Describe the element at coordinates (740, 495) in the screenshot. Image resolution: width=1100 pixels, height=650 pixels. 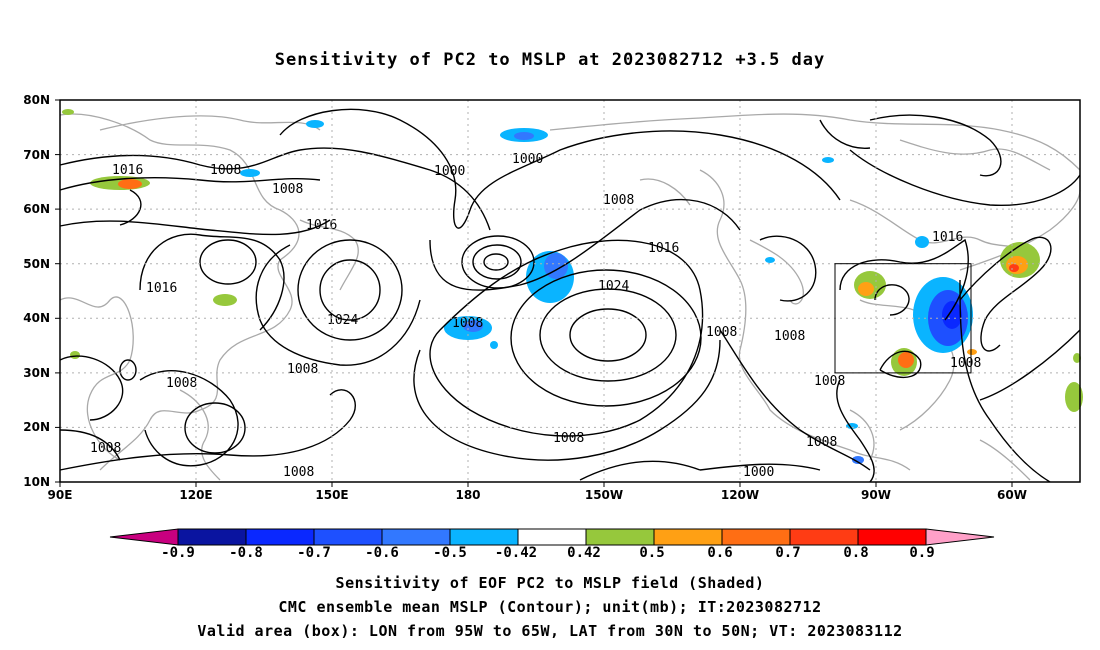
I see `lon-label: 120W` at that location.